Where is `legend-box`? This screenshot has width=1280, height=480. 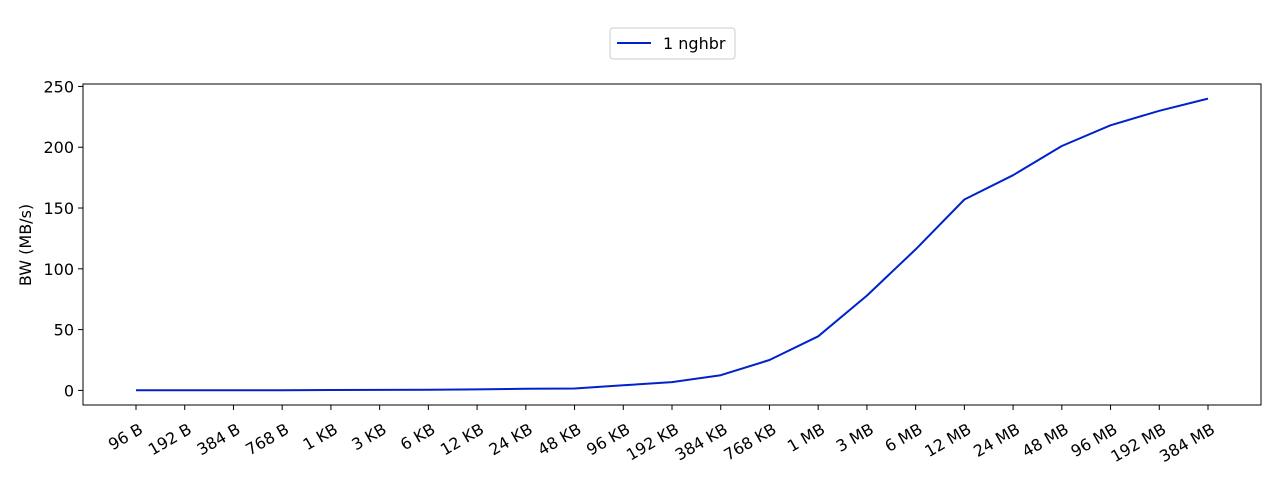
legend-box is located at coordinates (672, 43).